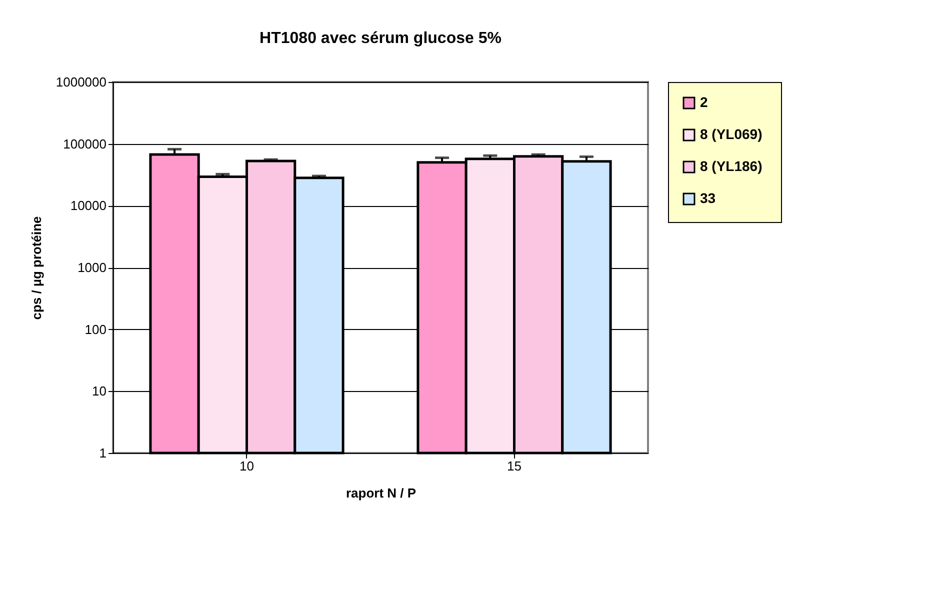 The image size is (931, 601). What do you see at coordinates (102, 453) in the screenshot?
I see `y-tick-label: 1` at bounding box center [102, 453].